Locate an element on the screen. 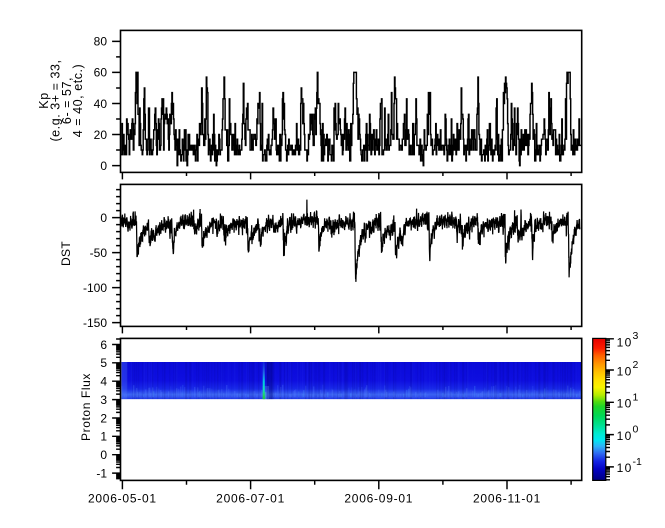 The height and width of the screenshot is (528, 665). svg-text: 6- = 57, is located at coordinates (67, 100).